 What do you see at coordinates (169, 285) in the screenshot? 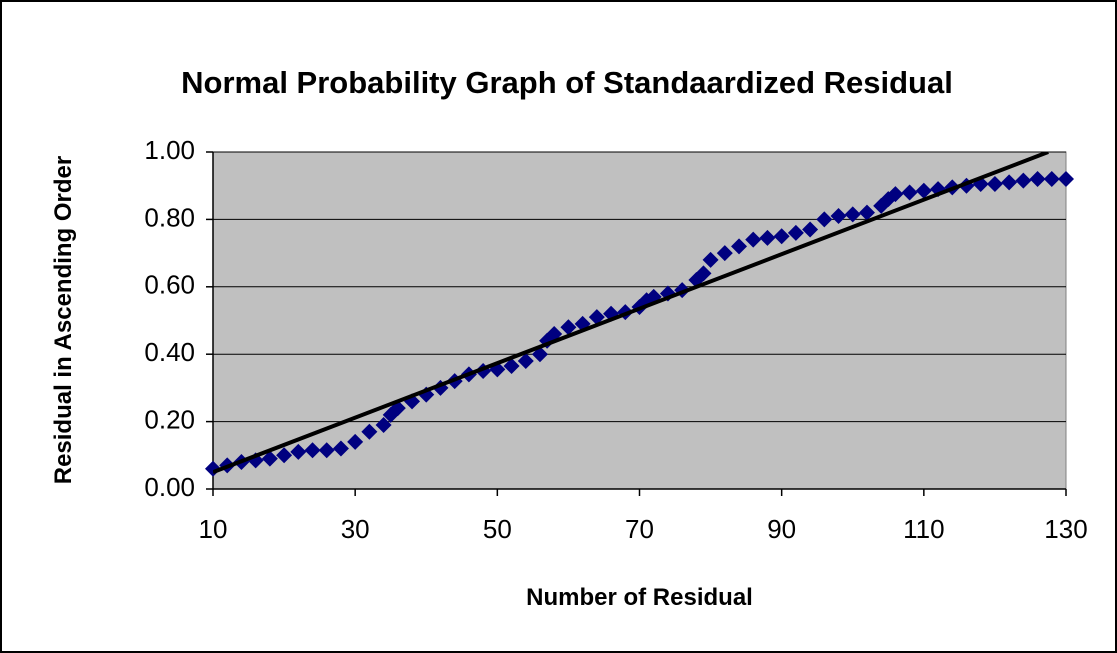
I see `y-tick-label: 0.60` at bounding box center [169, 285].